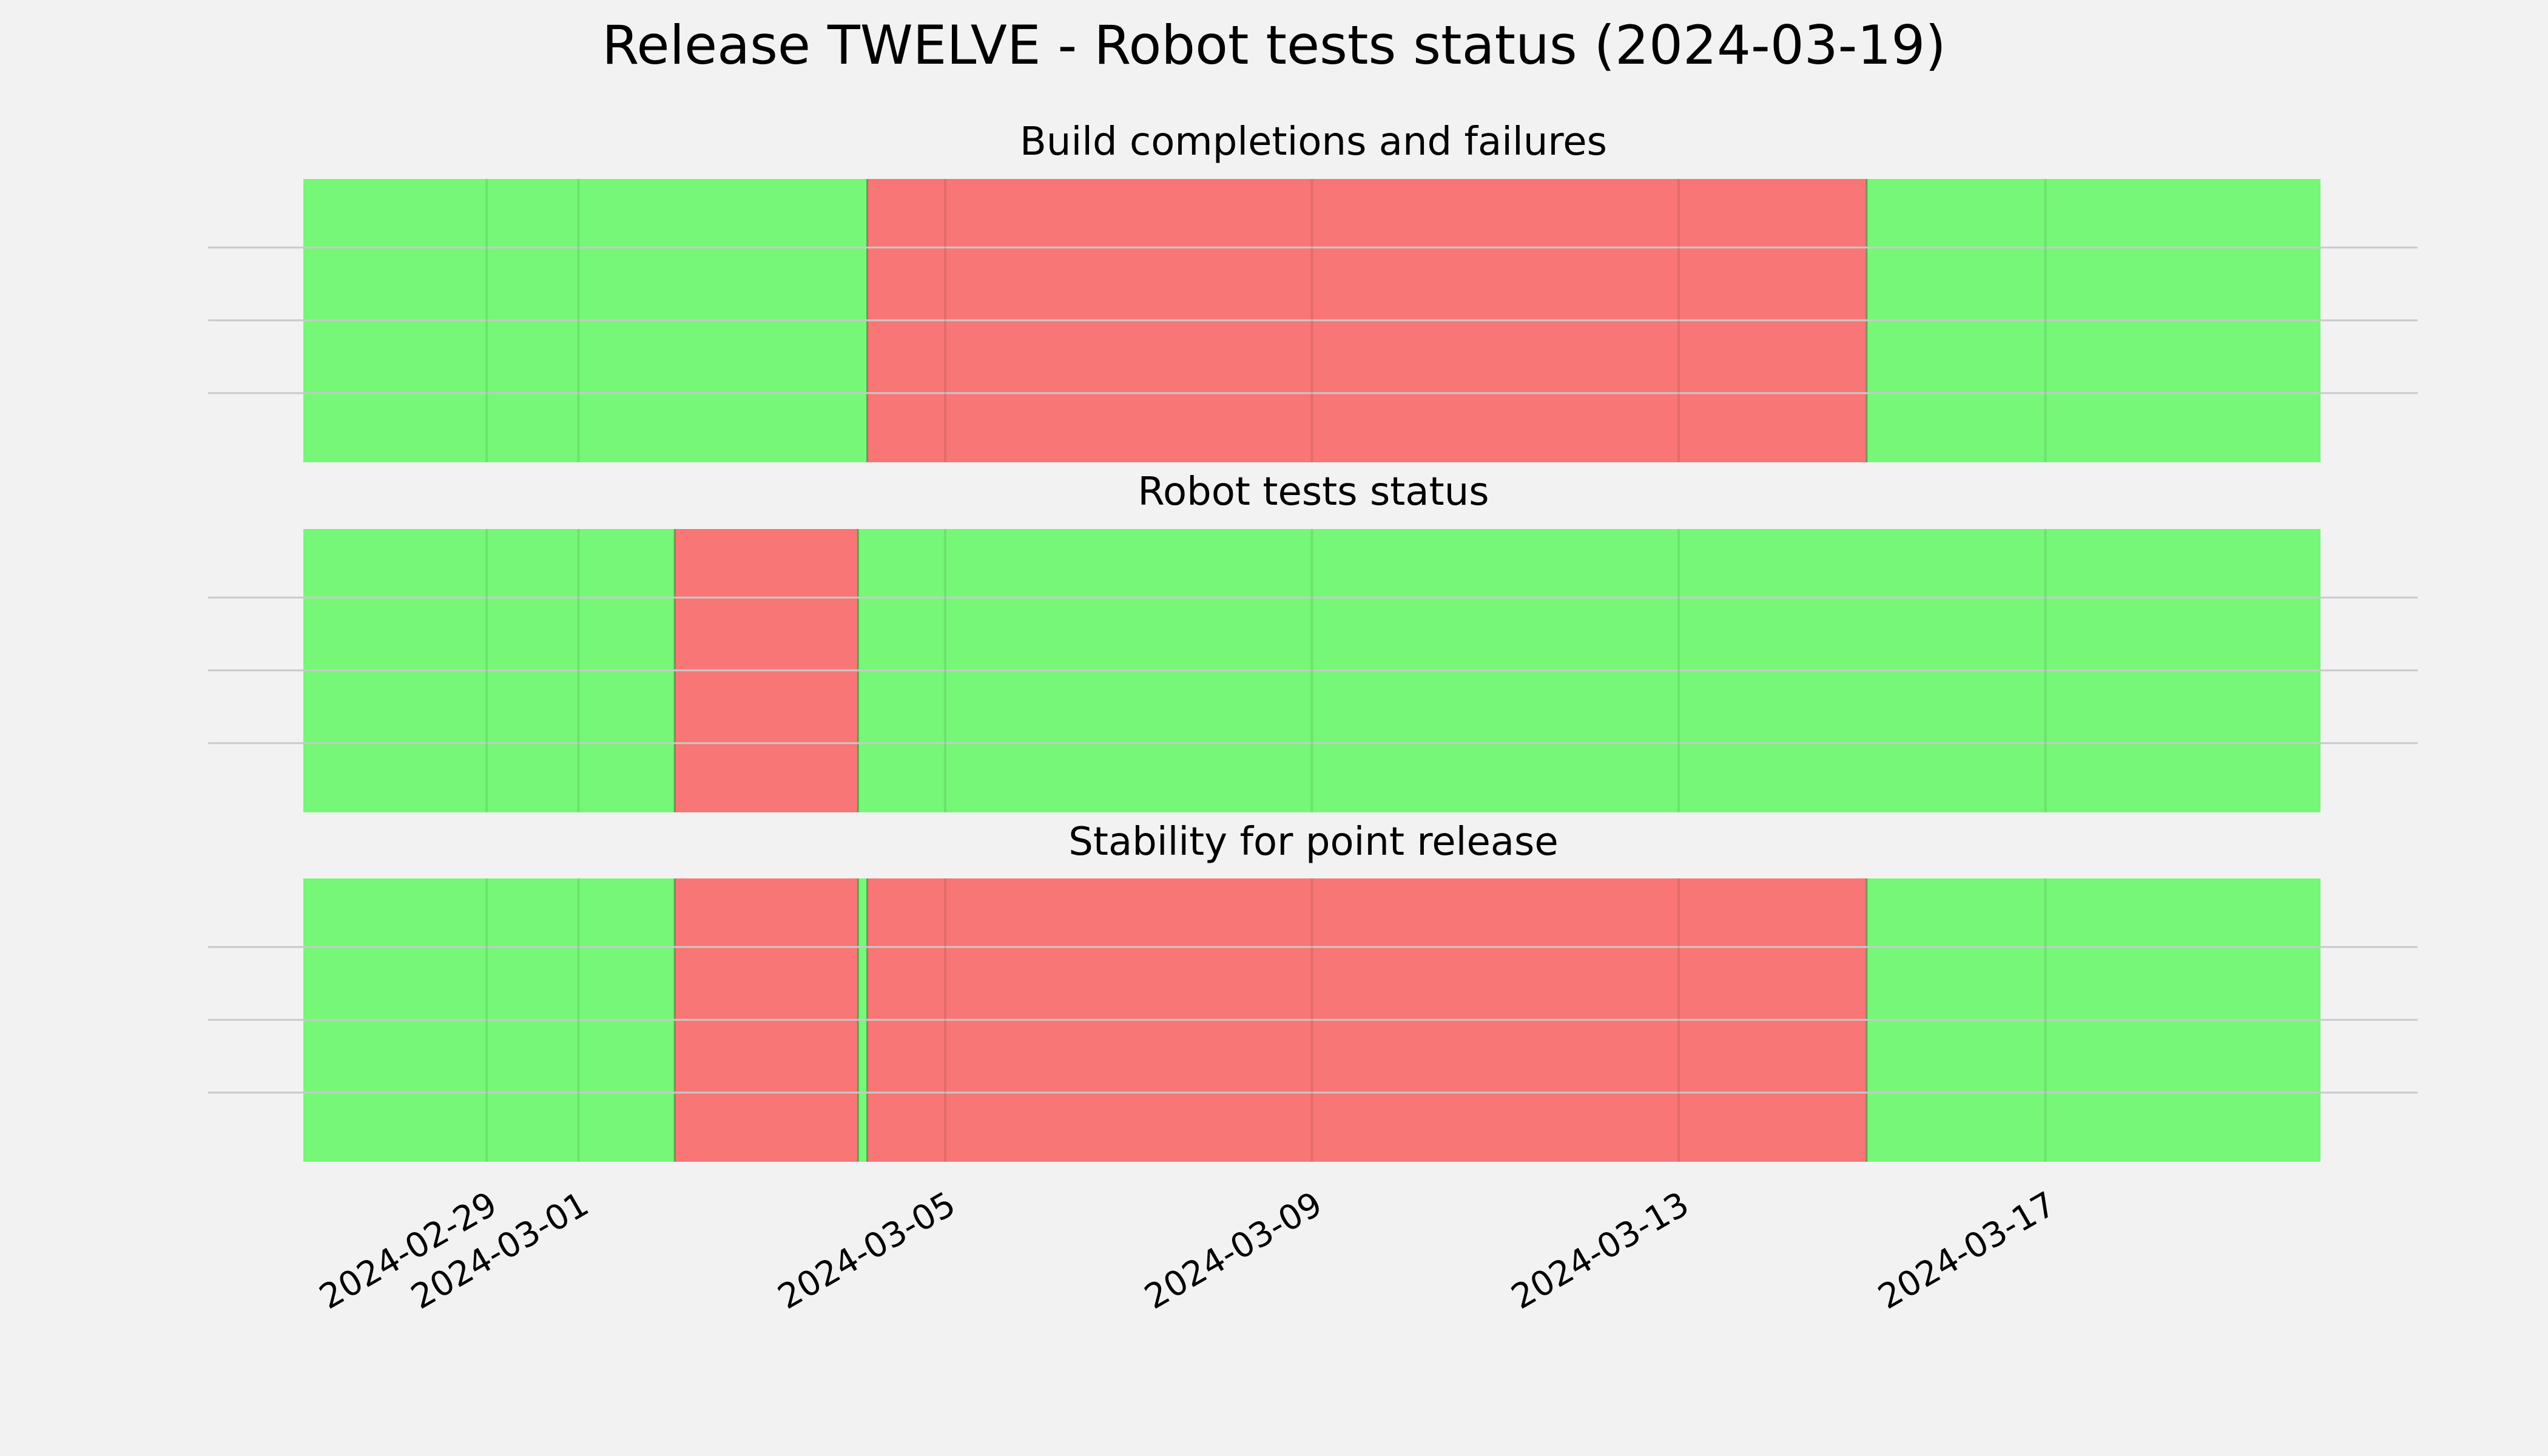  Describe the element at coordinates (1313, 492) in the screenshot. I see `panel-title: Robot tests status` at that location.